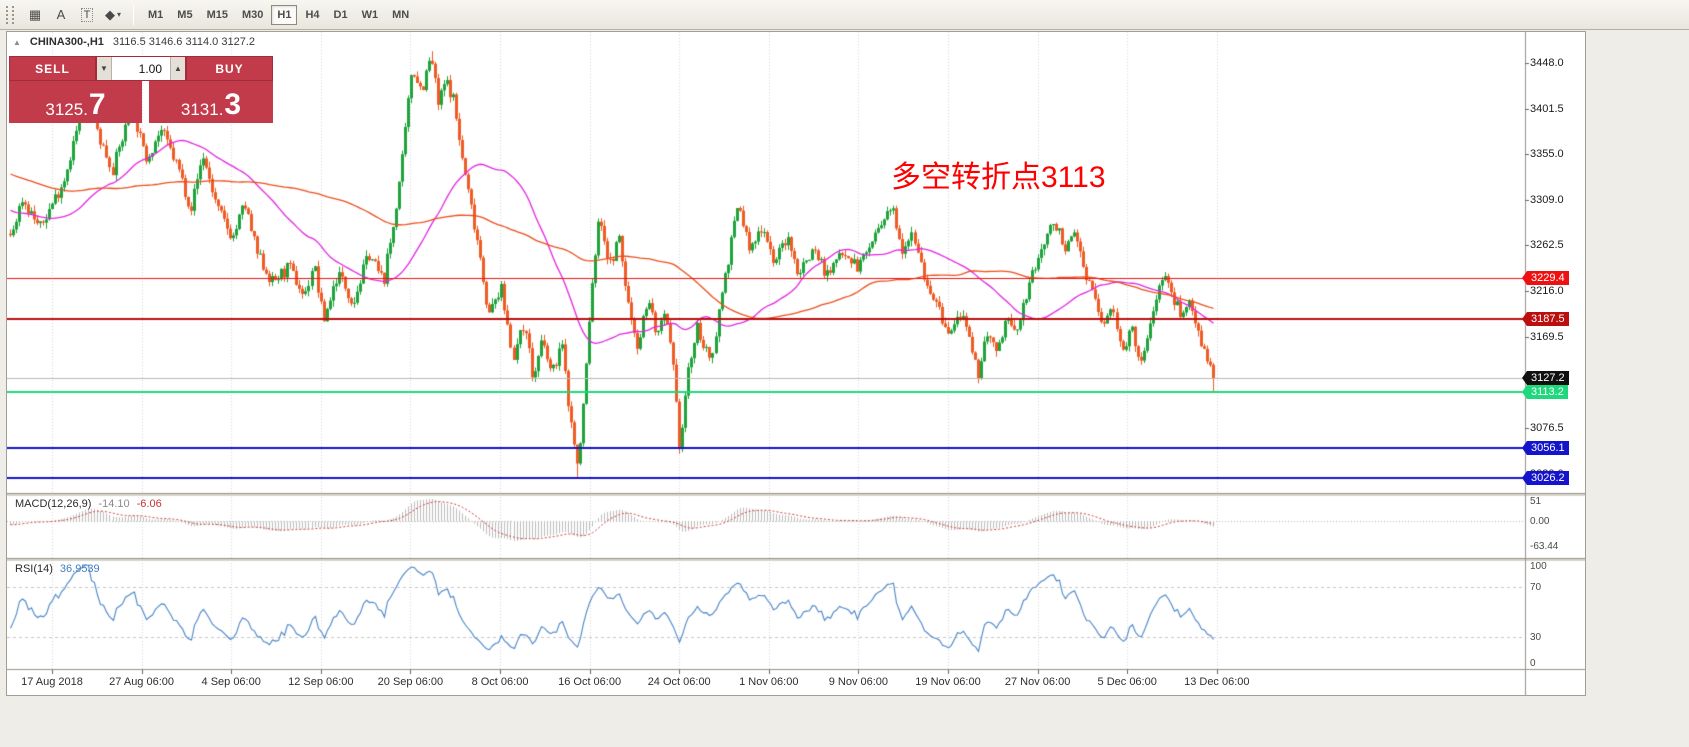 The height and width of the screenshot is (747, 1689). I want to click on grid-icon: ▦, so click(35, 14).